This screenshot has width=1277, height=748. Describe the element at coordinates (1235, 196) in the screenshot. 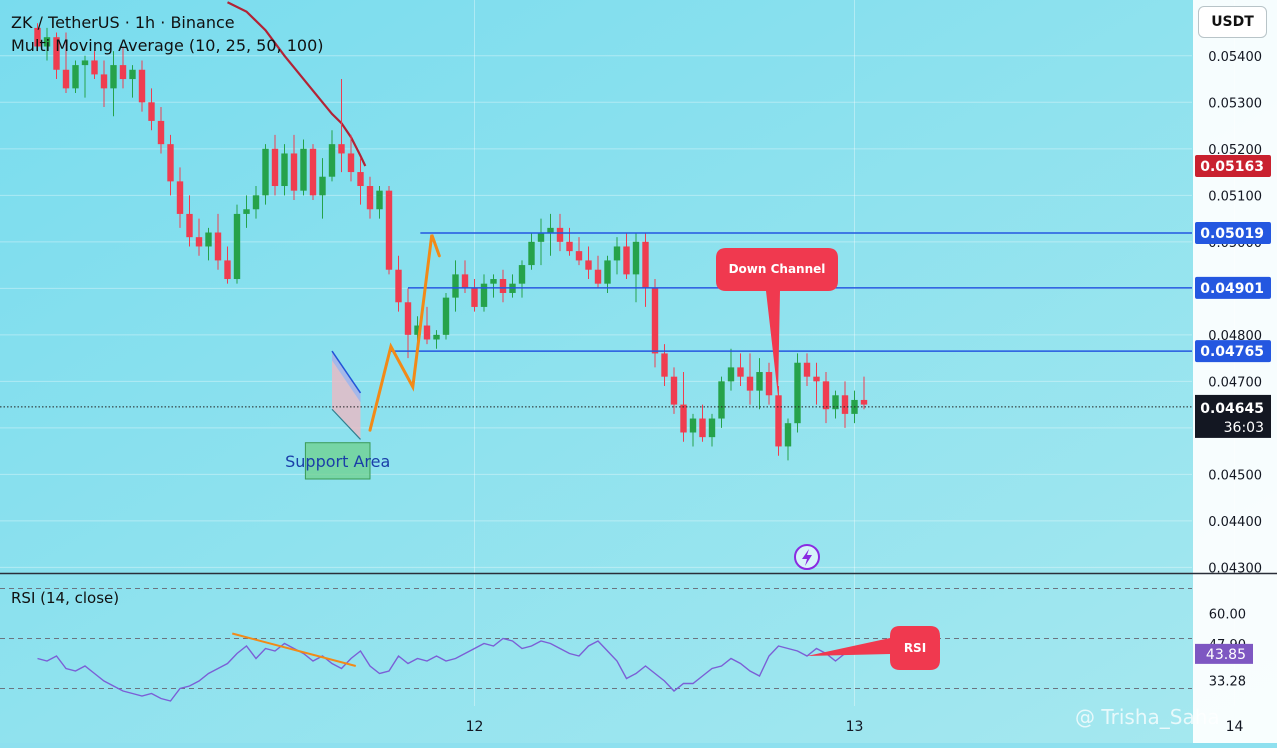

I see `price-tick-label: 0.05100` at that location.